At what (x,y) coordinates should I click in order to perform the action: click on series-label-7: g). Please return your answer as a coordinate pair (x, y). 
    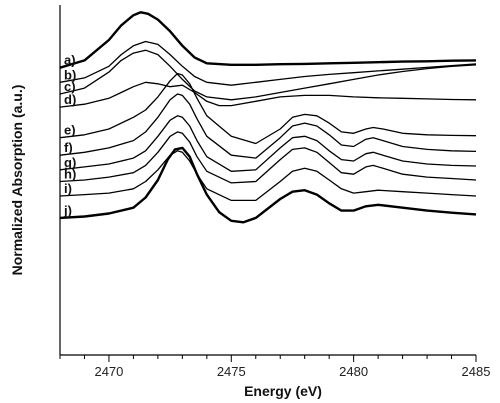
    Looking at the image, I should click on (70, 162).